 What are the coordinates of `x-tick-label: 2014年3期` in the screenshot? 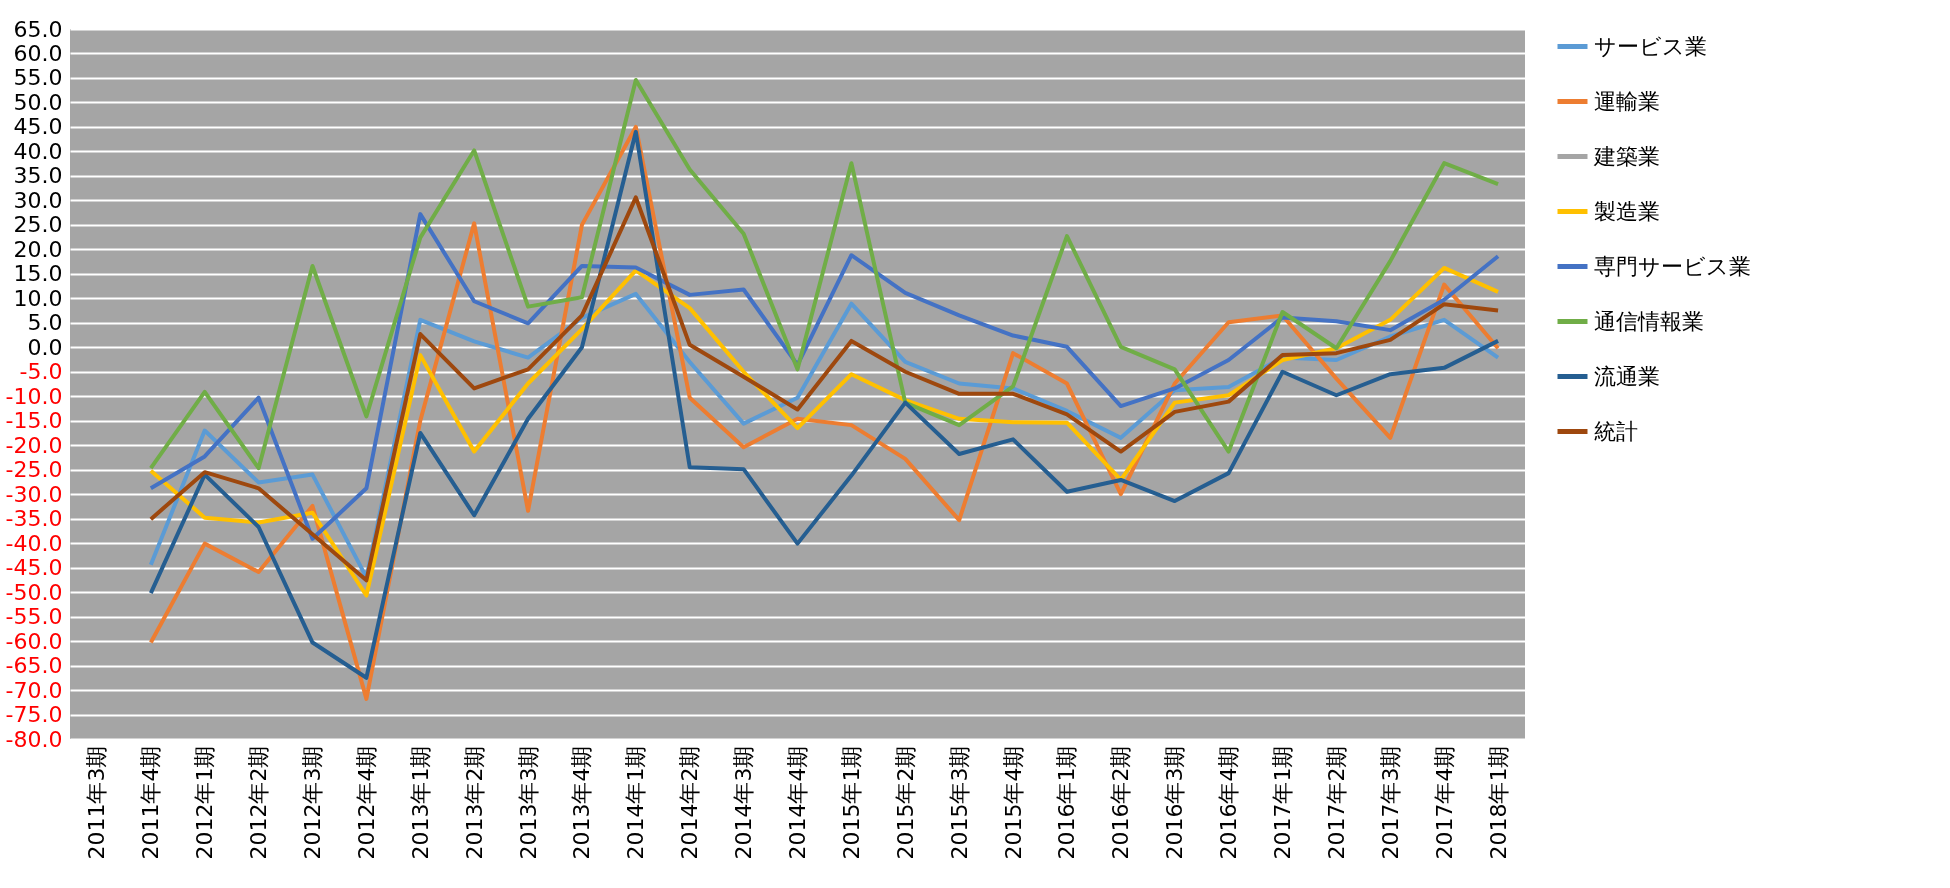 It's located at (744, 802).